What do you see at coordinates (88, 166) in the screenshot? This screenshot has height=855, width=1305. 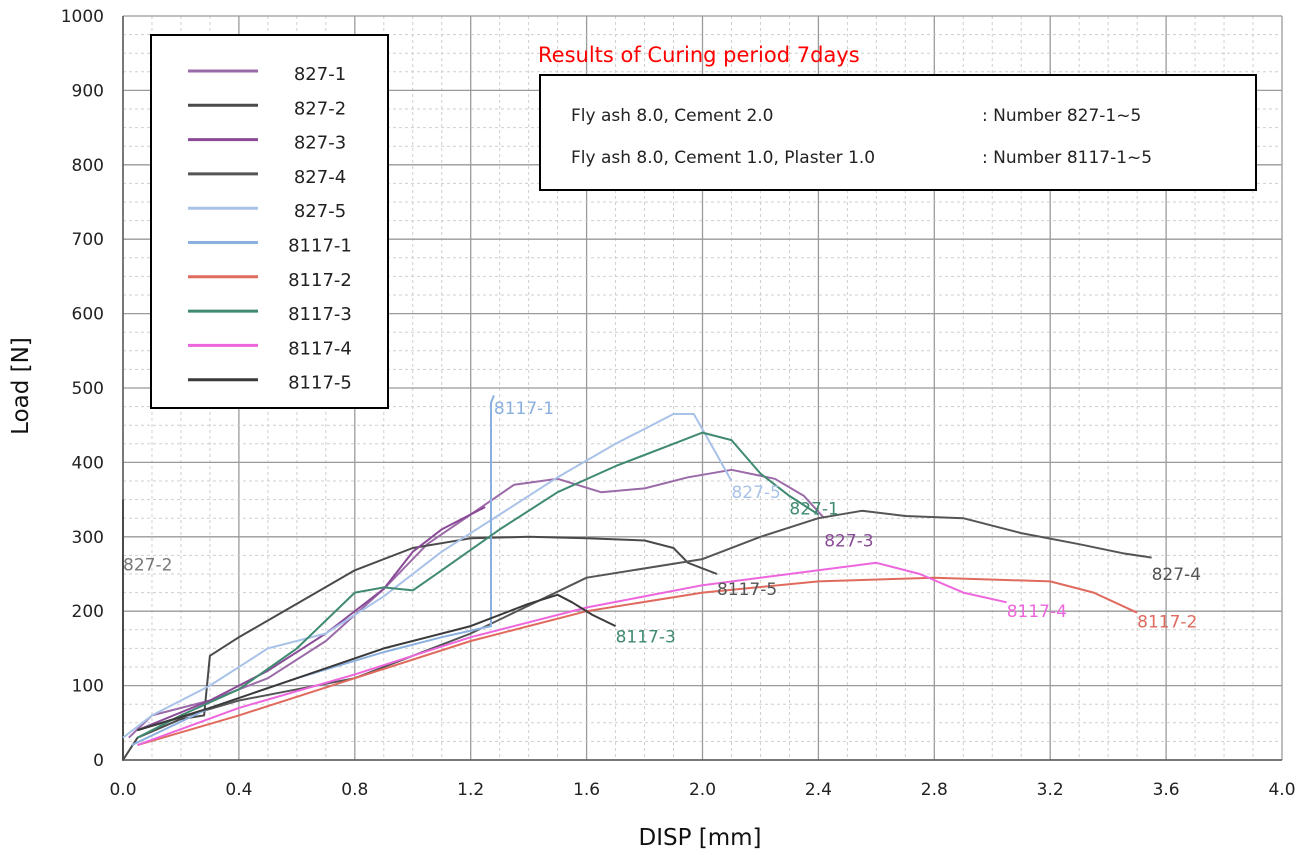 I see `y-tick-label: 800` at bounding box center [88, 166].